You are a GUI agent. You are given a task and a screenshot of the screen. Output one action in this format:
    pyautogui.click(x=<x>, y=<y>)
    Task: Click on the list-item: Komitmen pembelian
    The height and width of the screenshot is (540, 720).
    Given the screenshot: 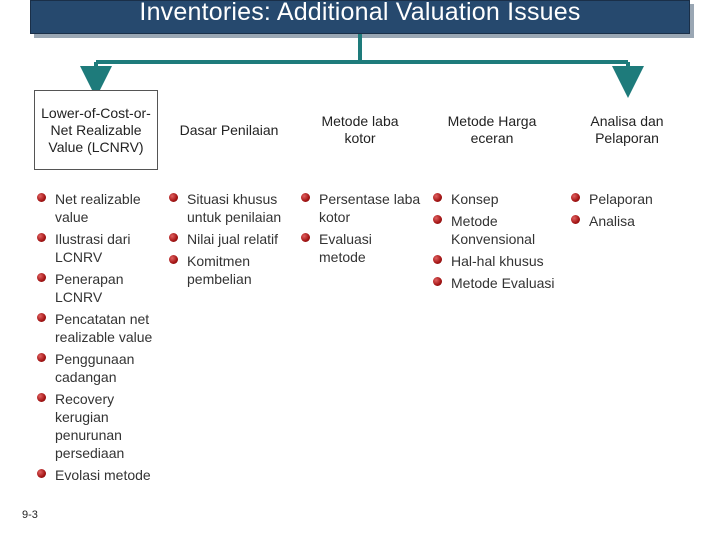 What is the action you would take?
    pyautogui.click(x=231, y=270)
    